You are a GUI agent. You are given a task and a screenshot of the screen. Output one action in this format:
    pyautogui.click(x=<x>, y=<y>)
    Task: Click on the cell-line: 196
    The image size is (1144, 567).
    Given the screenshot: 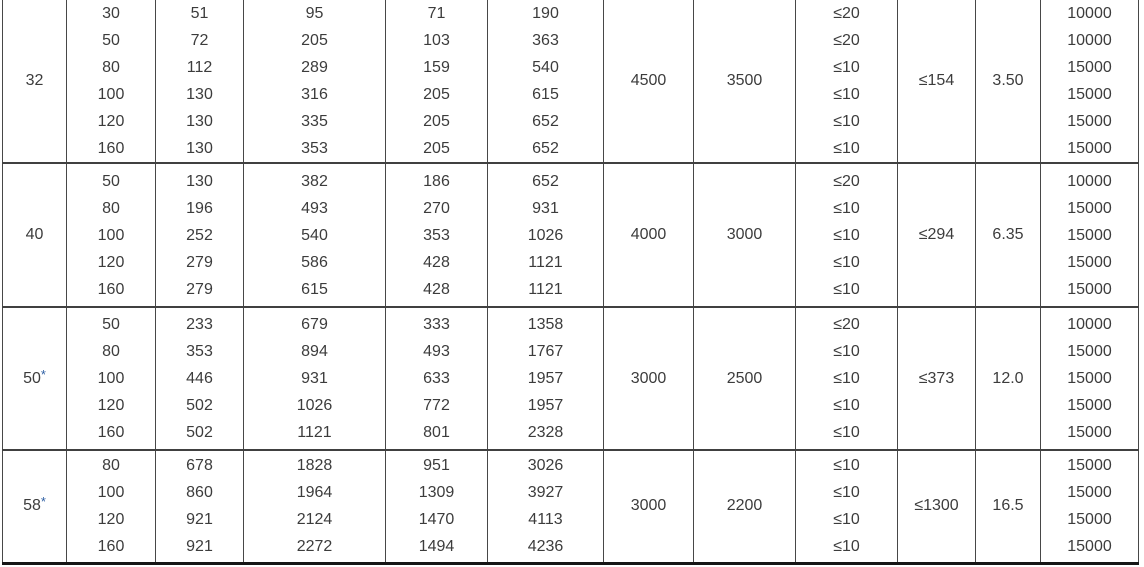 What is the action you would take?
    pyautogui.click(x=199, y=208)
    